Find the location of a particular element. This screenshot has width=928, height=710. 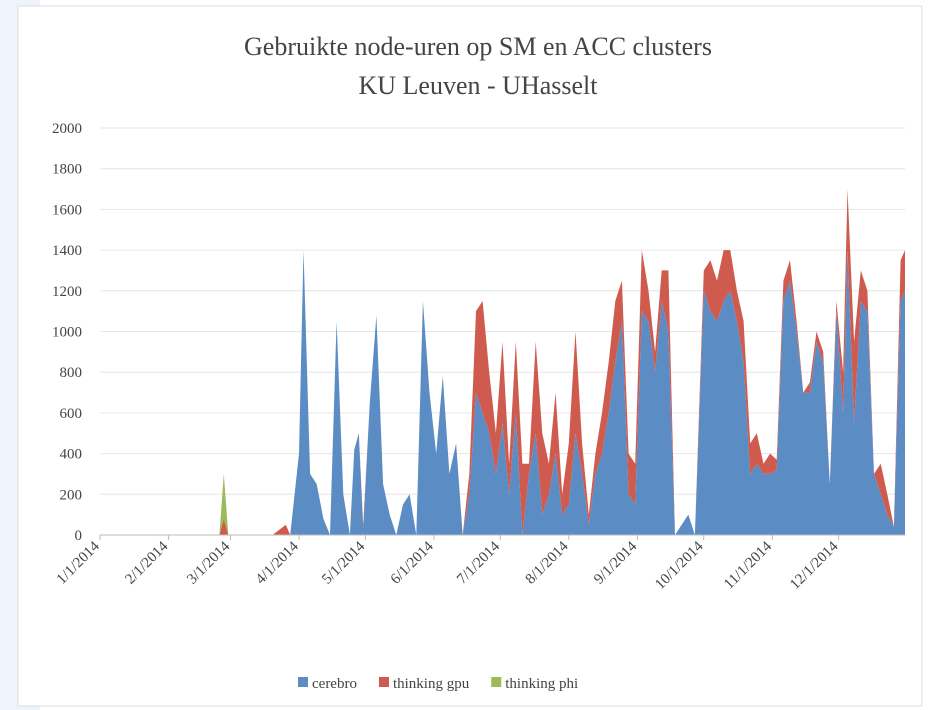

chart-subtitle: KU Leuven - UHasselt is located at coordinates (479, 85).